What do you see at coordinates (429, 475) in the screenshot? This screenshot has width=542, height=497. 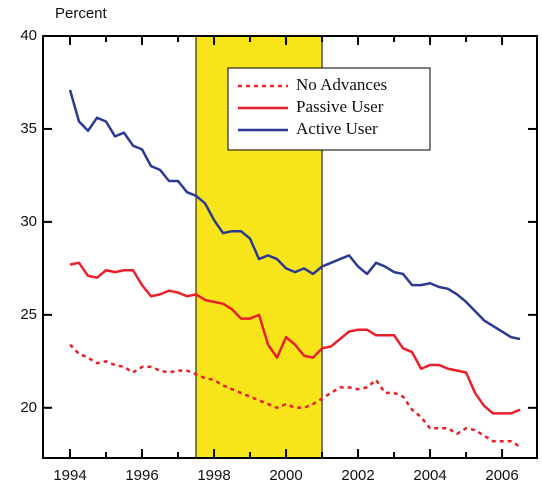 I see `x-tick-label: 2004` at bounding box center [429, 475].